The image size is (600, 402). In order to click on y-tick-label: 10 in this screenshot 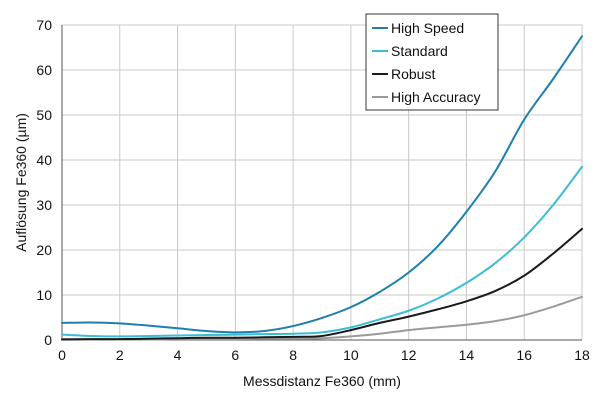, I will do `click(44, 295)`.